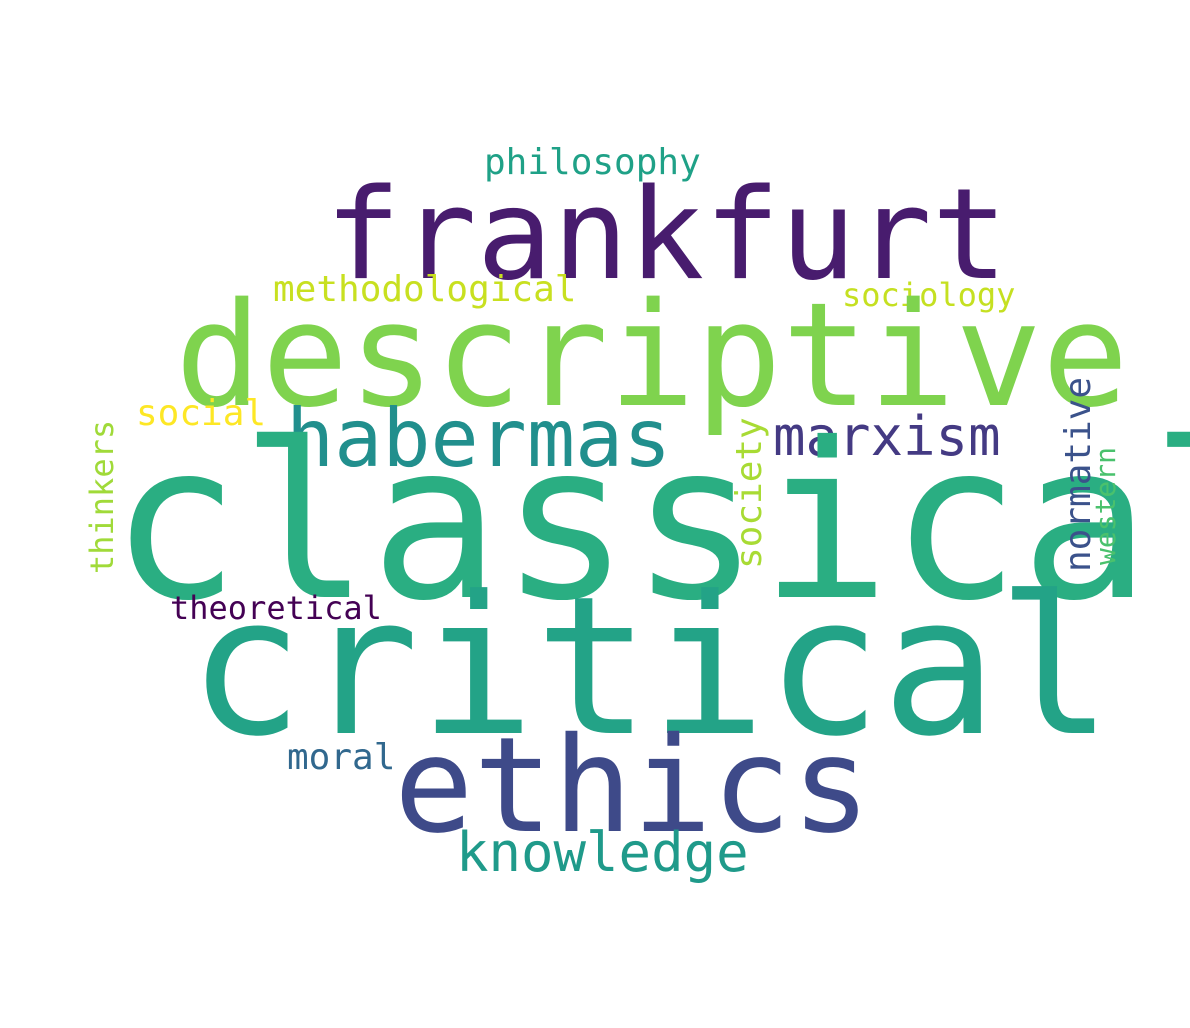 This screenshot has height=1028, width=1190. I want to click on word-western: western, so click(1105, 505).